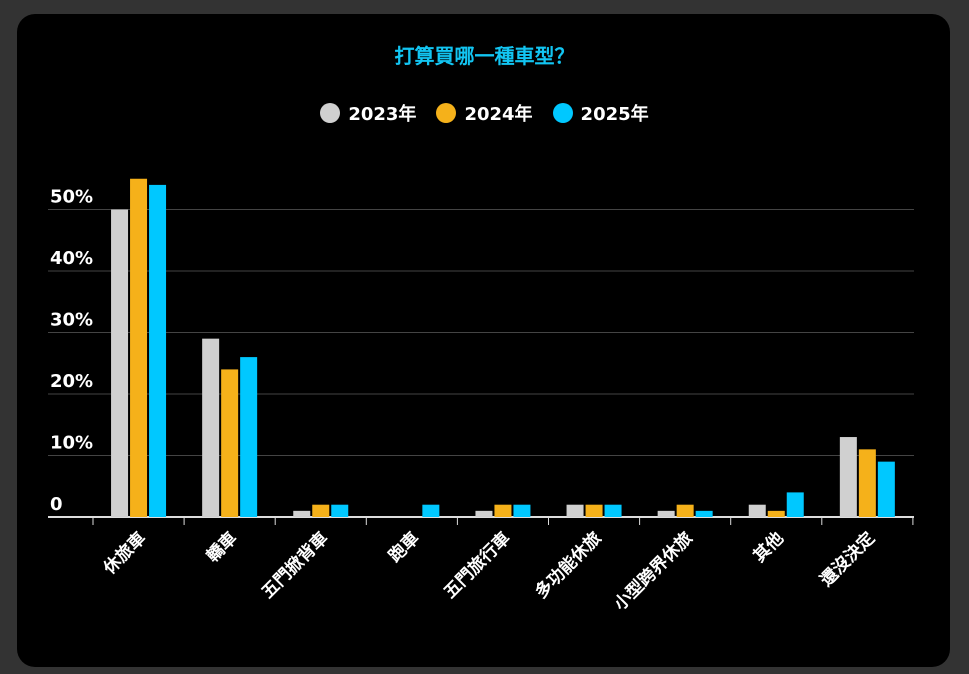  I want to click on legend-item-2023: 2023年, so click(368, 113).